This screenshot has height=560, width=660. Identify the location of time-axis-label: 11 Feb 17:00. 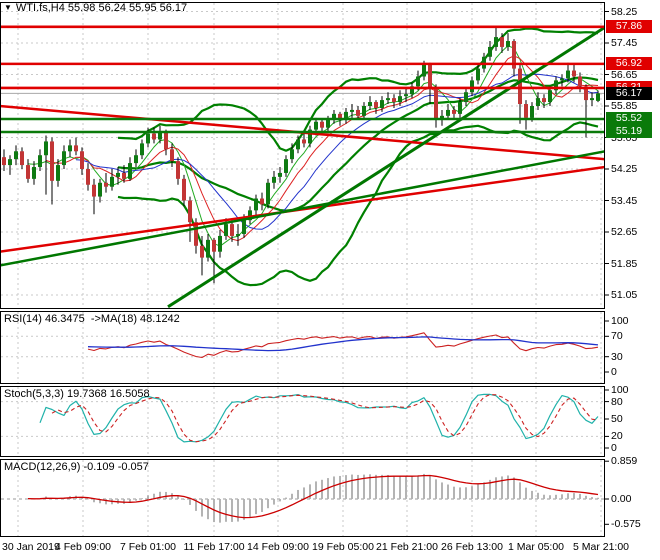
(214, 547).